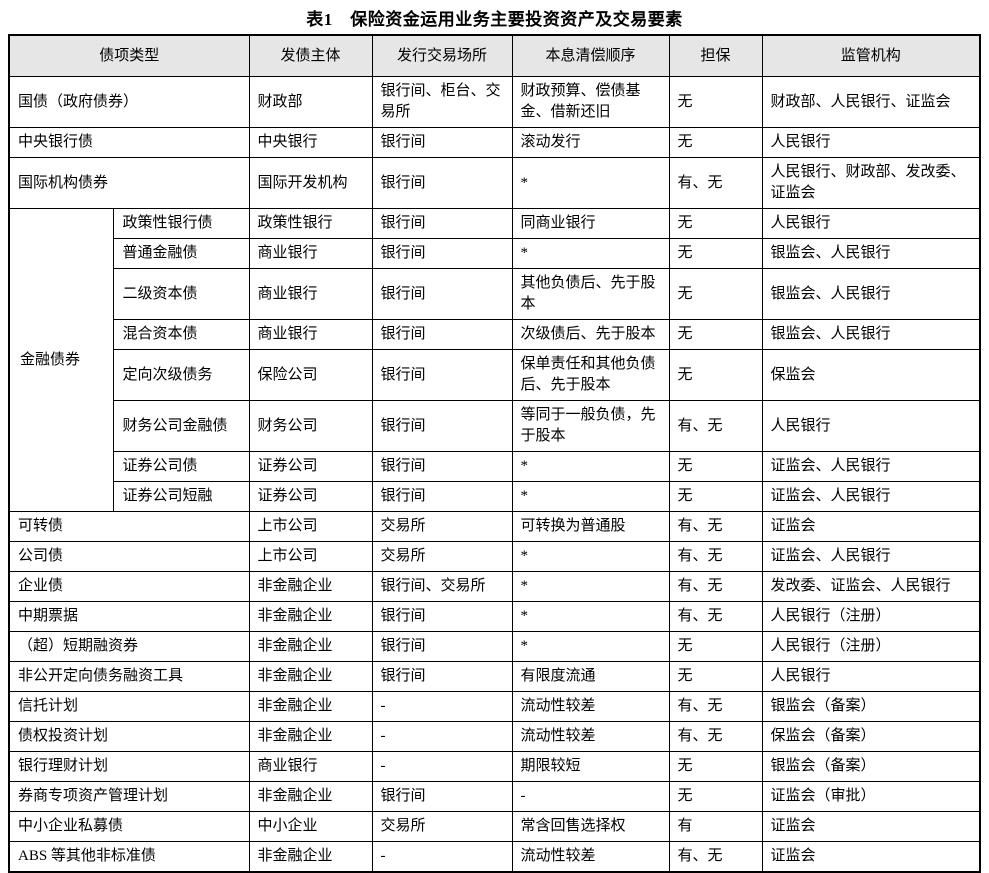 The image size is (989, 873). I want to click on cell-issuer: 上市公司, so click(310, 556).